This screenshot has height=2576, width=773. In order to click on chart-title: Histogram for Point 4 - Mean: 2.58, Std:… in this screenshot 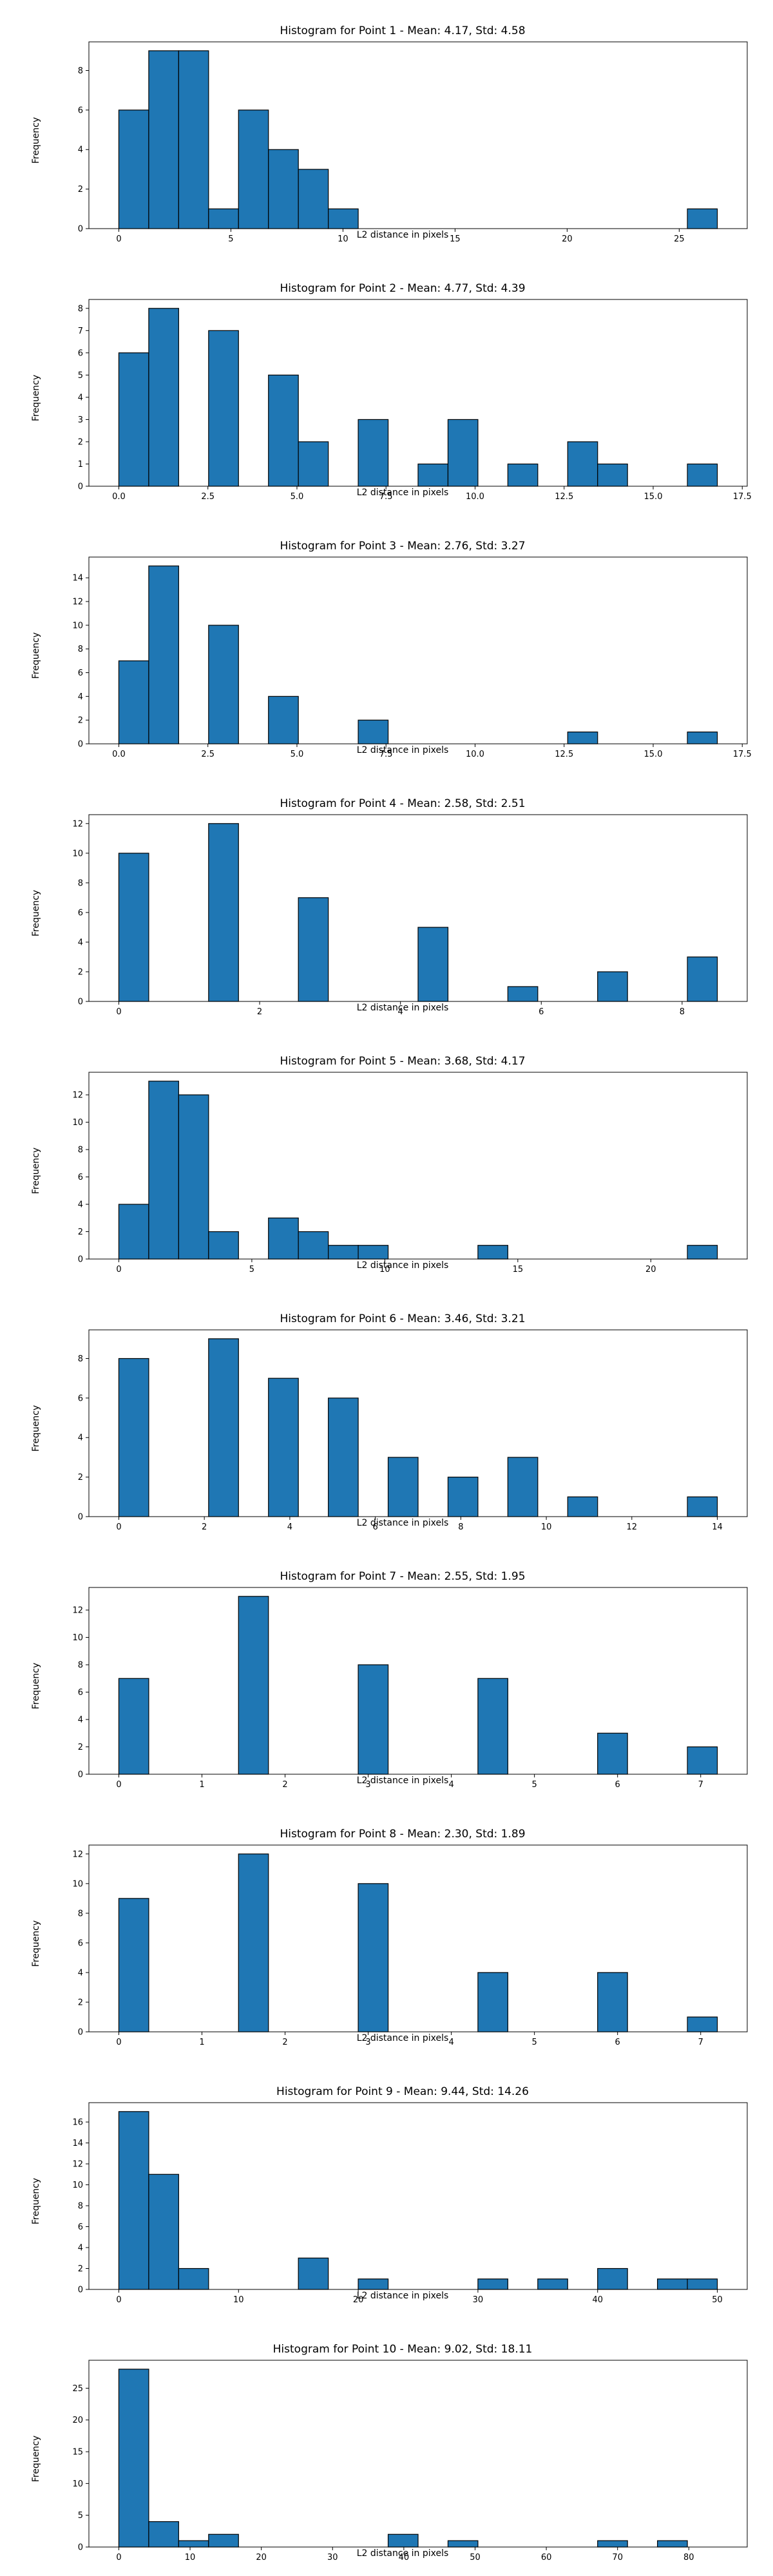, I will do `click(403, 804)`.